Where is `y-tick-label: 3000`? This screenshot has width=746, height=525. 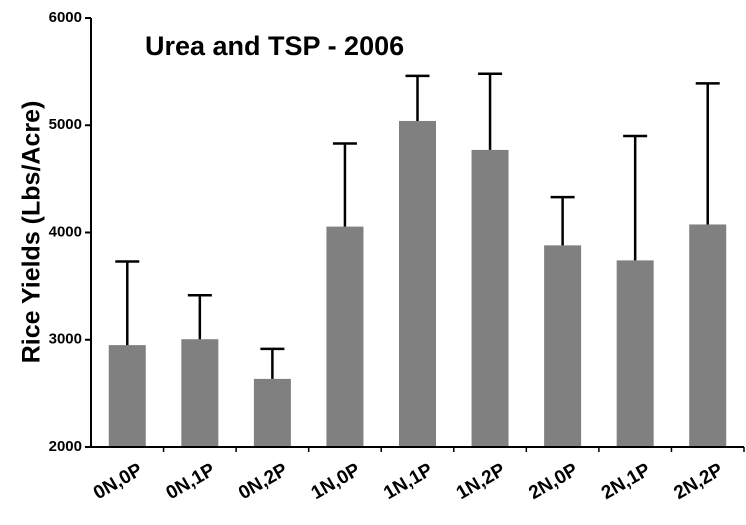 y-tick-label: 3000 is located at coordinates (65, 339).